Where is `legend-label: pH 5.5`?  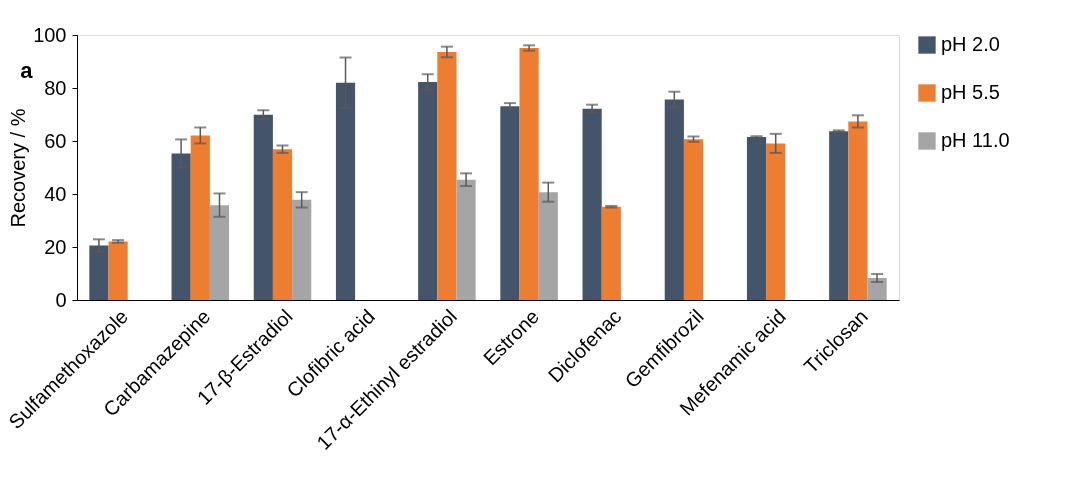 legend-label: pH 5.5 is located at coordinates (970, 92).